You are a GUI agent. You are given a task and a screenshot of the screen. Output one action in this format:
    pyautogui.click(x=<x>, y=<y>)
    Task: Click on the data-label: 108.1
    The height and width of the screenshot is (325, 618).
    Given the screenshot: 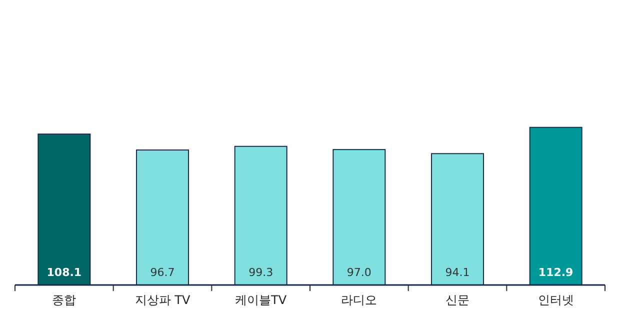 What is the action you would take?
    pyautogui.click(x=64, y=272)
    